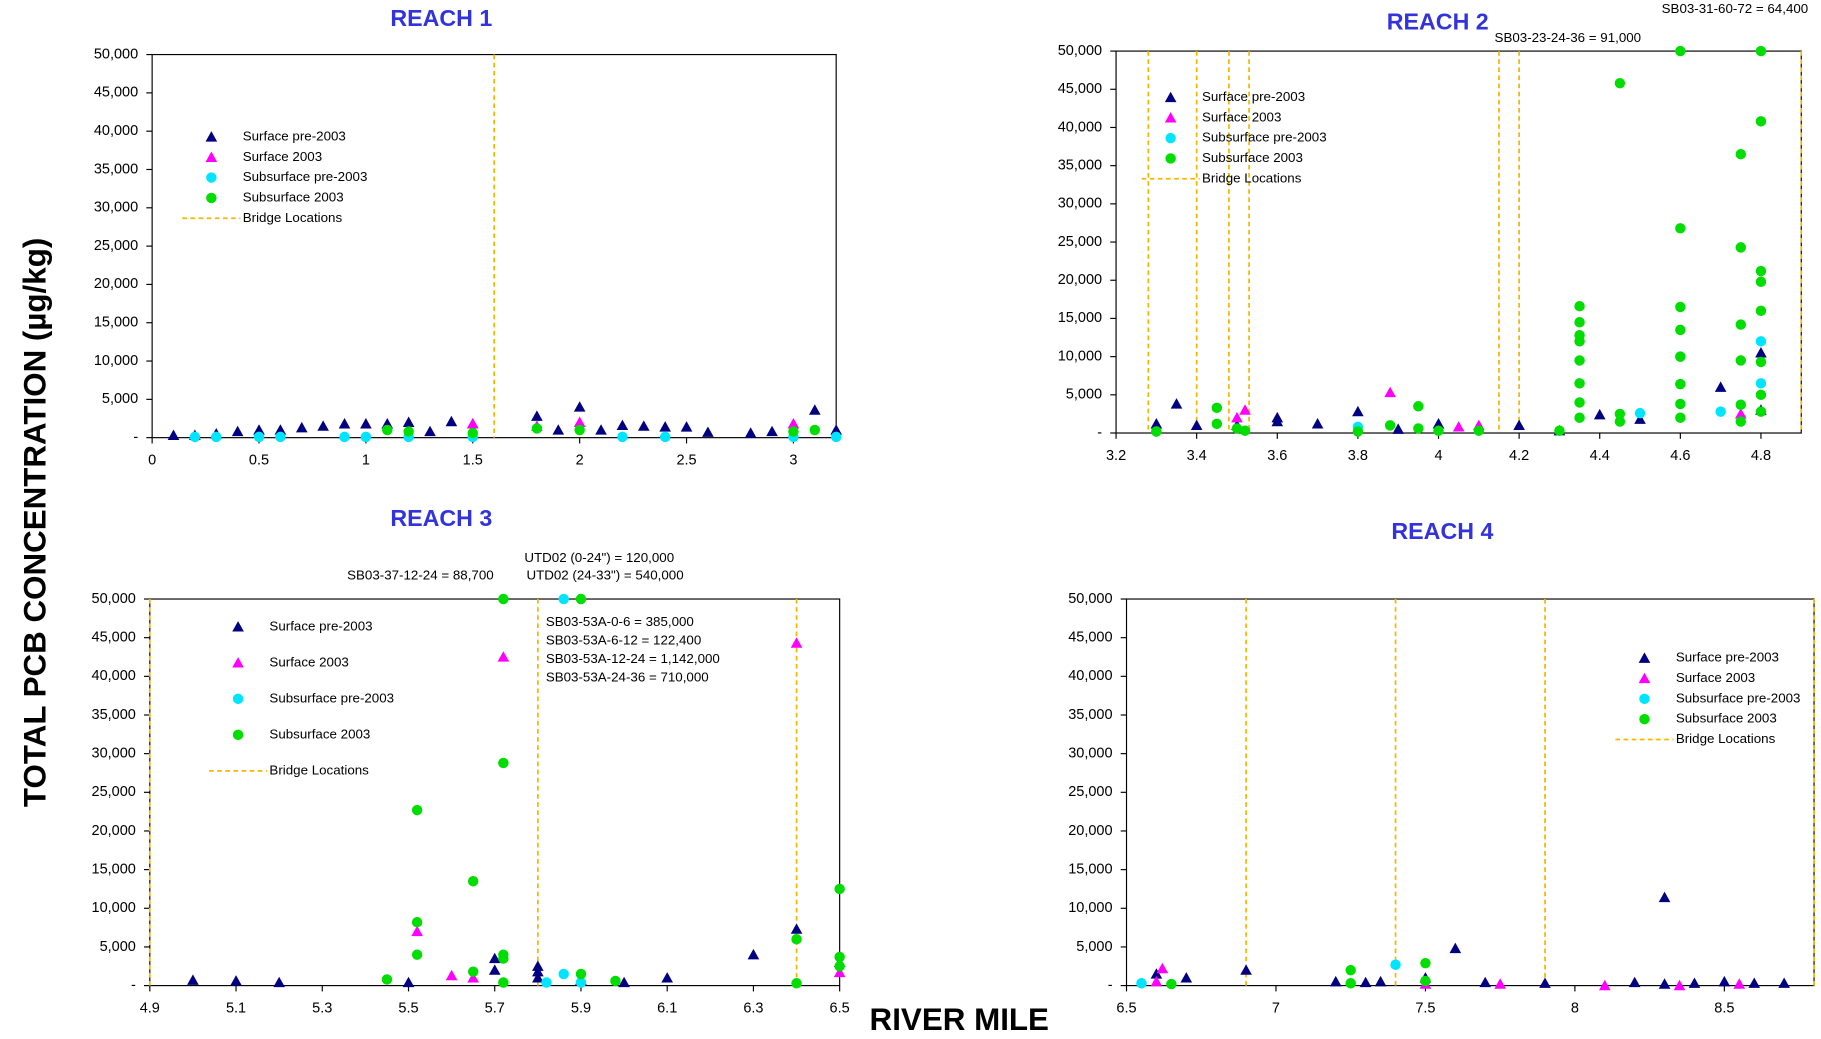  What do you see at coordinates (1600, 456) in the screenshot?
I see `x-tick-label: 4.4` at bounding box center [1600, 456].